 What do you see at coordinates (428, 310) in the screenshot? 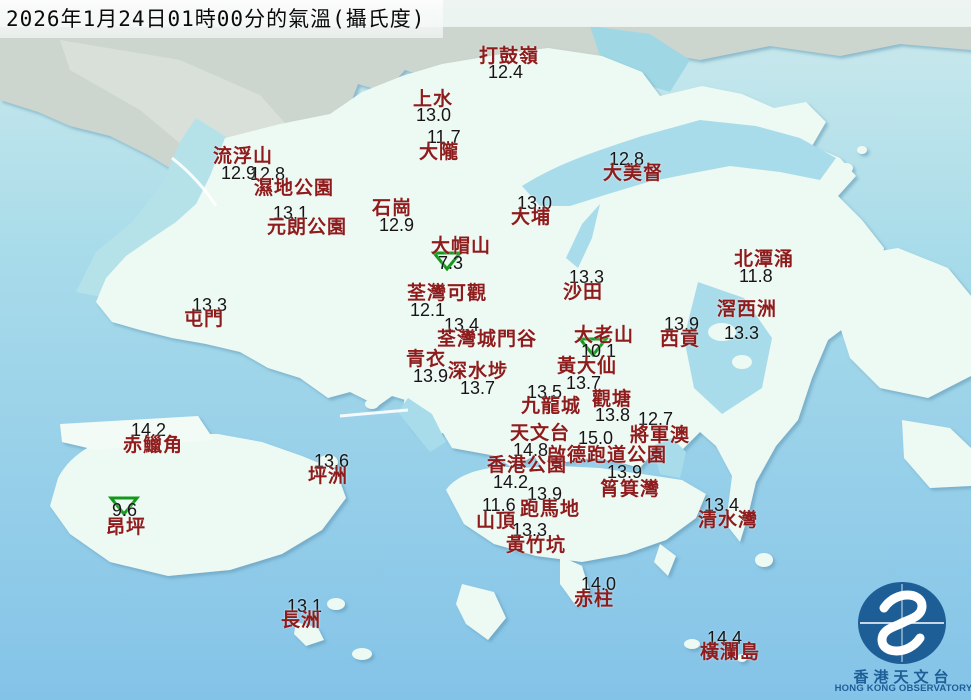
I see `station-value: 12.1` at bounding box center [428, 310].